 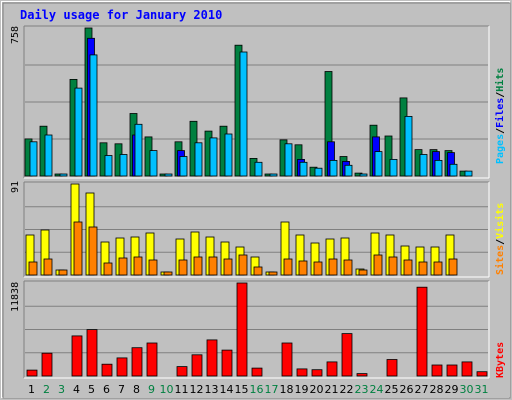 I want to click on legend-visits: Visits, so click(x=500, y=221).